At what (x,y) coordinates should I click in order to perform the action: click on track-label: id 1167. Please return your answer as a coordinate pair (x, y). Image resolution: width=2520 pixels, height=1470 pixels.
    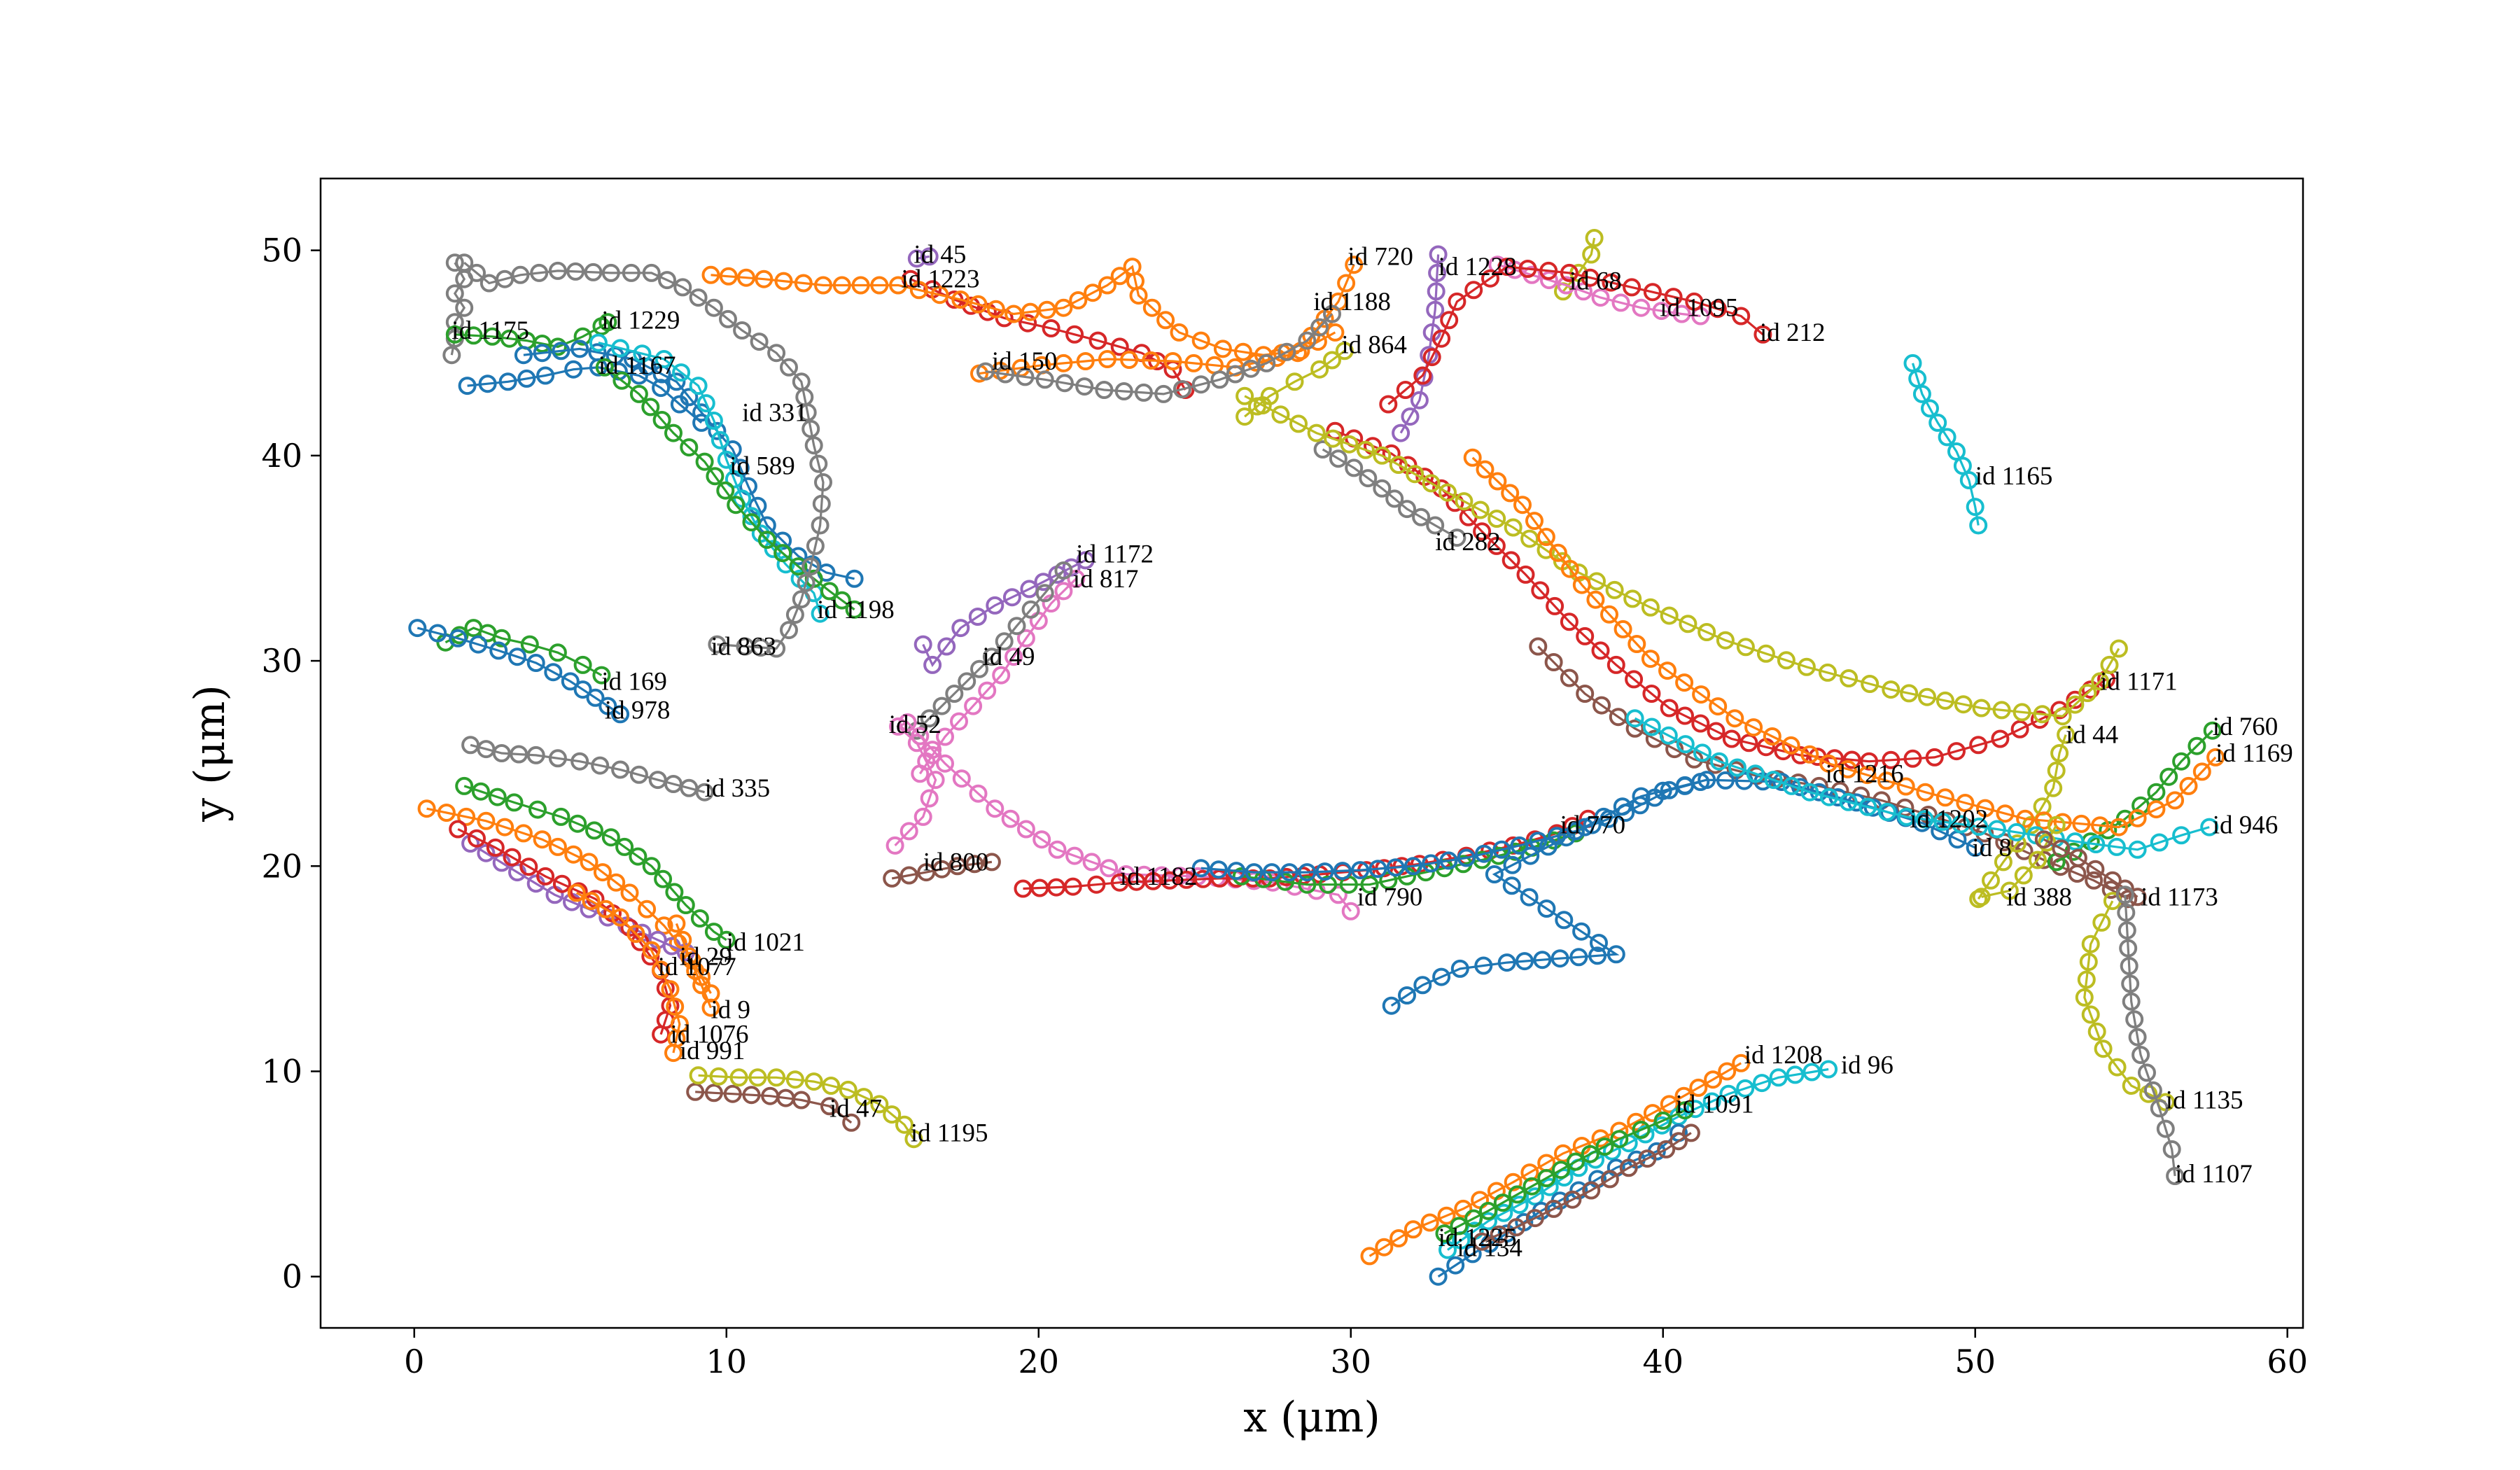
    Looking at the image, I should click on (637, 365).